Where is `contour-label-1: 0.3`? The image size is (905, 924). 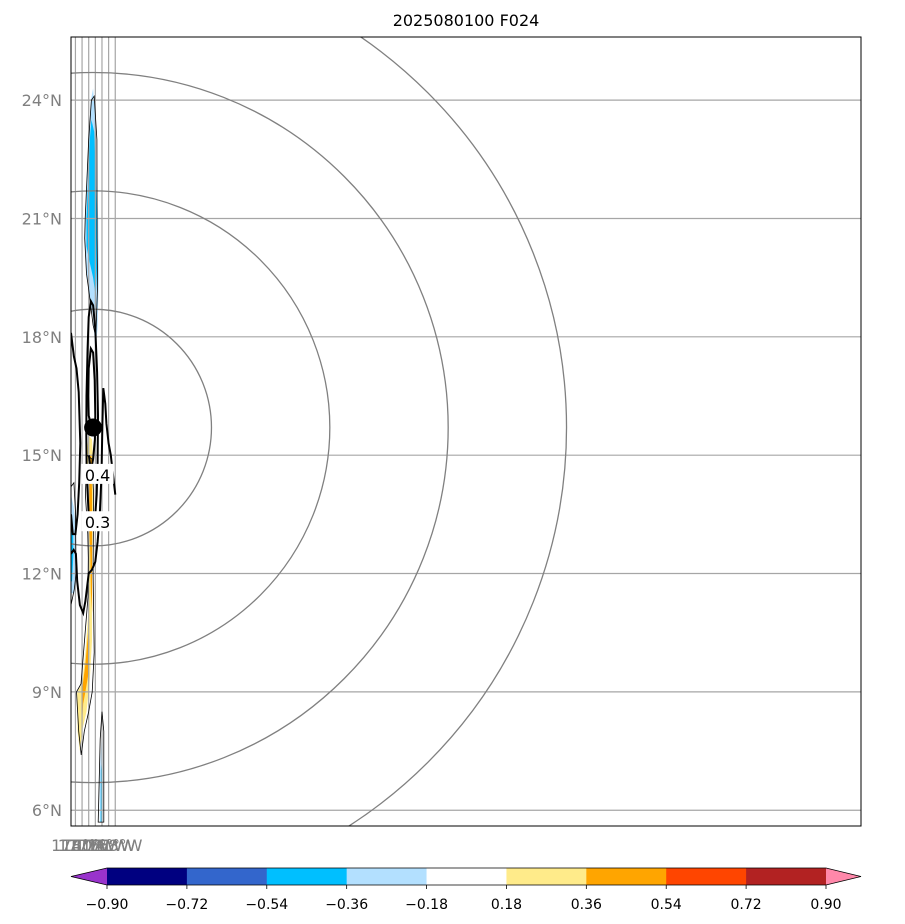 contour-label-1: 0.3 is located at coordinates (97, 522).